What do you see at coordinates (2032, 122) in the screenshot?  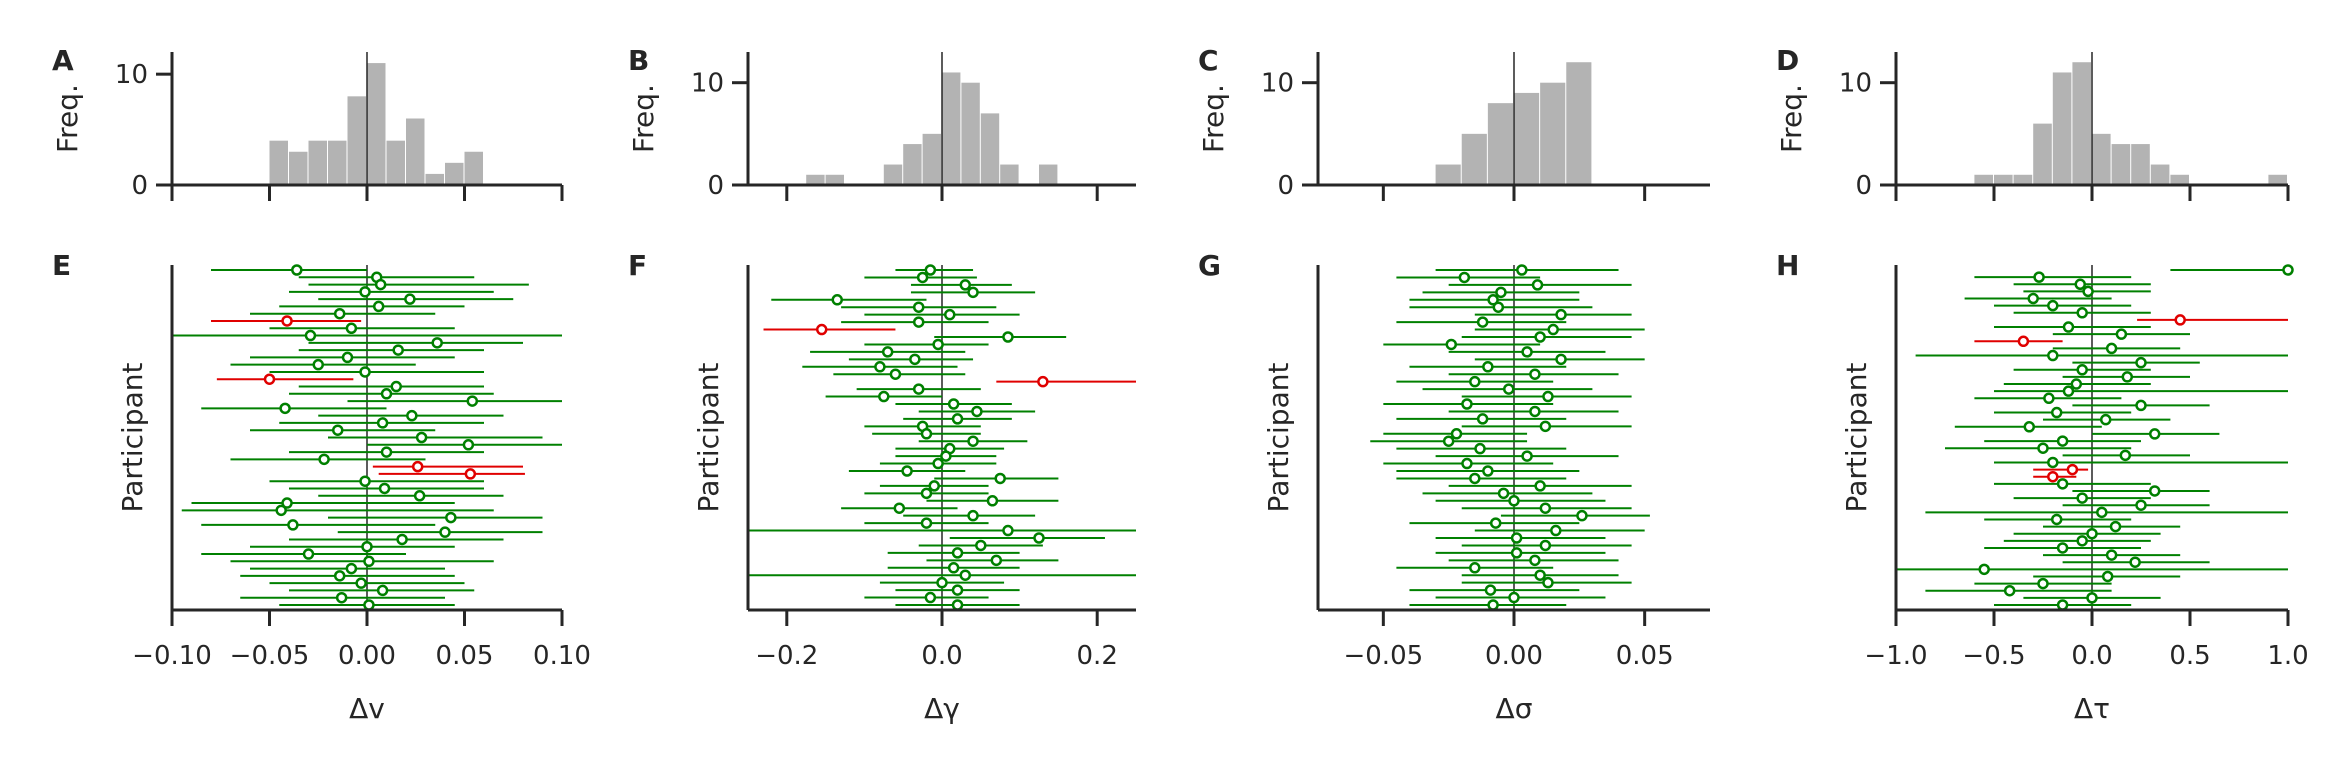 I see `panel-d: D 0 10 Freq.` at bounding box center [2032, 122].